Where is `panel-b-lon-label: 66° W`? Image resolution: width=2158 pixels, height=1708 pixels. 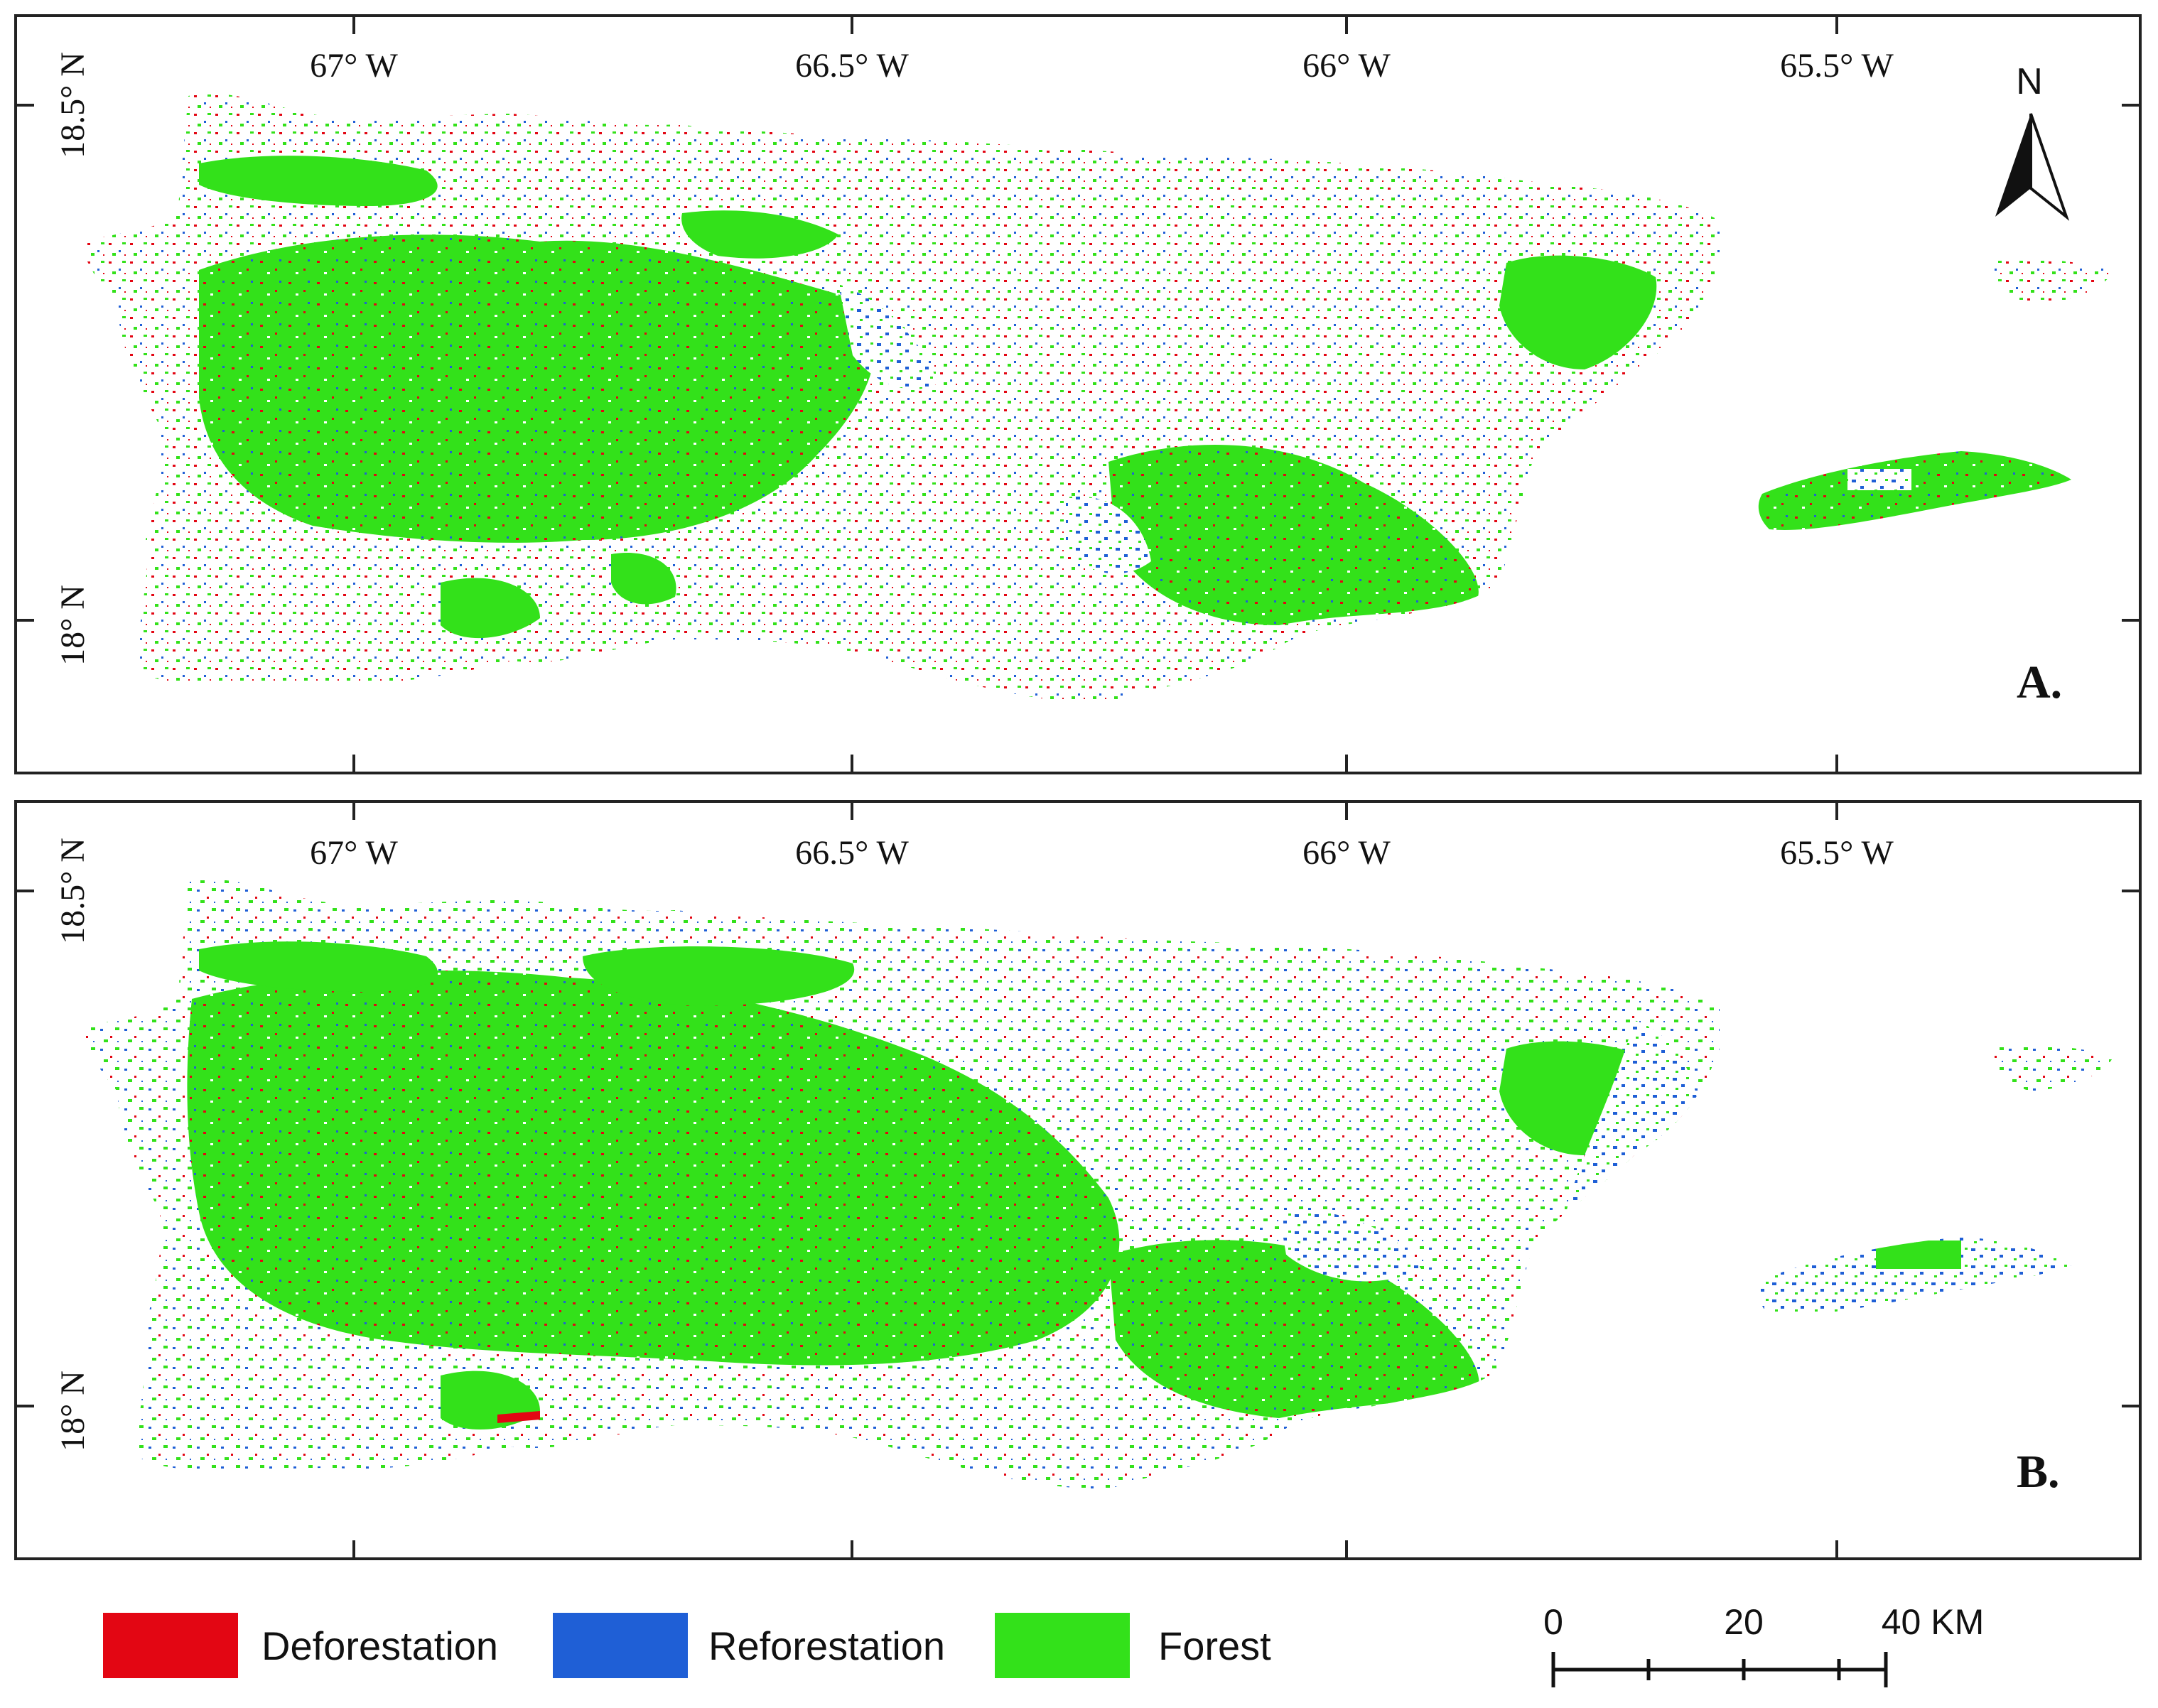
panel-b-lon-label: 66° W is located at coordinates (1346, 853).